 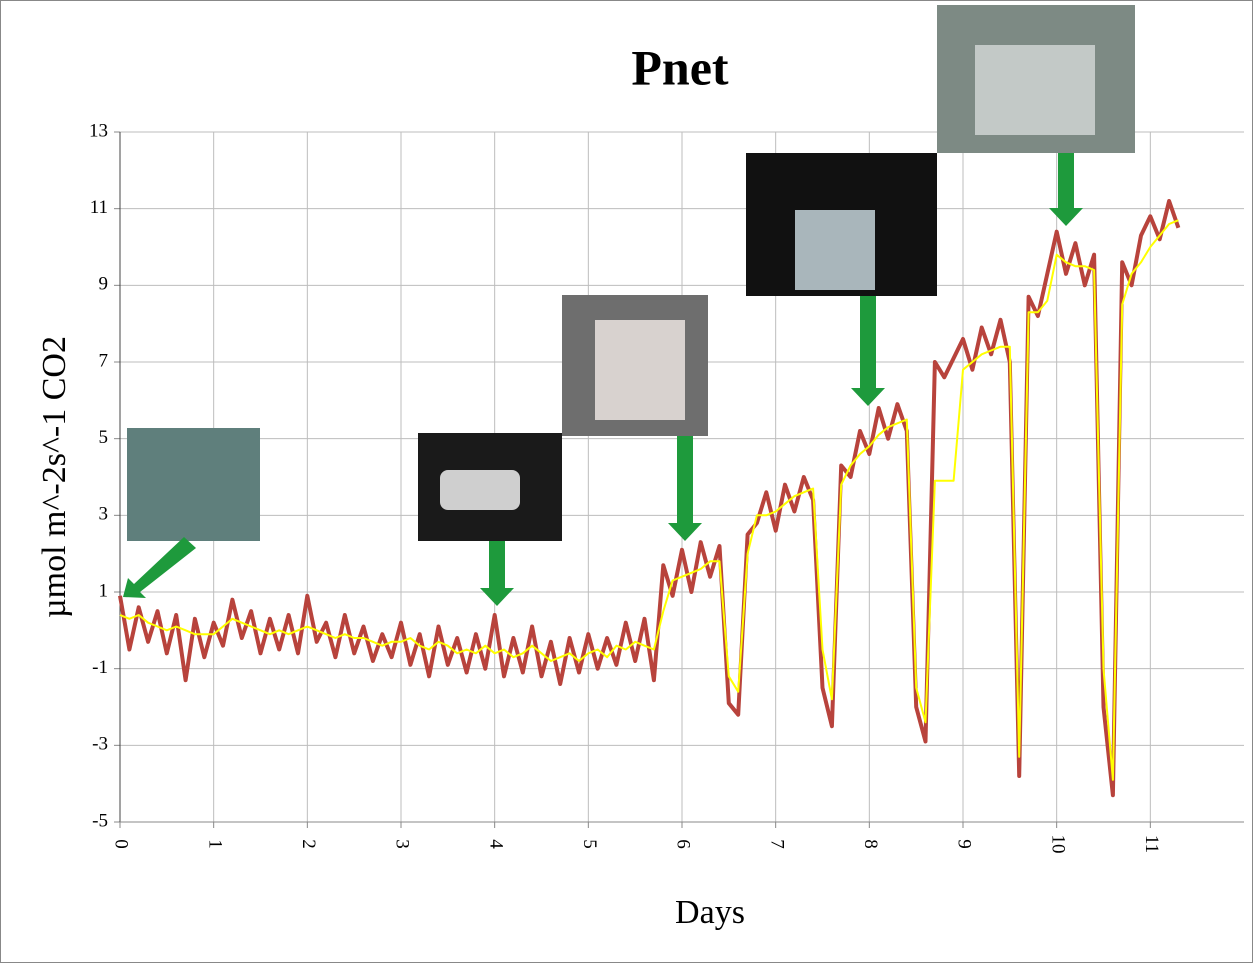 I want to click on photo, so click(x=193, y=484).